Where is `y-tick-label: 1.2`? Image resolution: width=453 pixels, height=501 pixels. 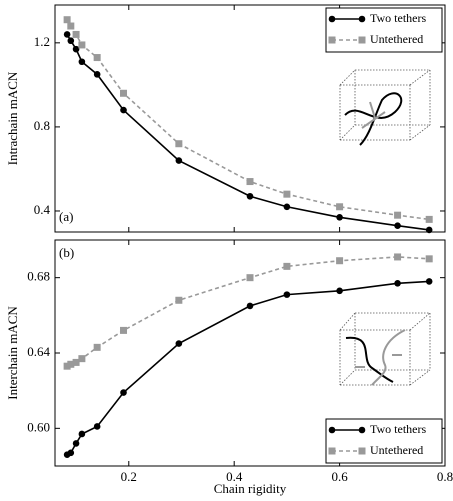 y-tick-label: 1.2 is located at coordinates (42, 41).